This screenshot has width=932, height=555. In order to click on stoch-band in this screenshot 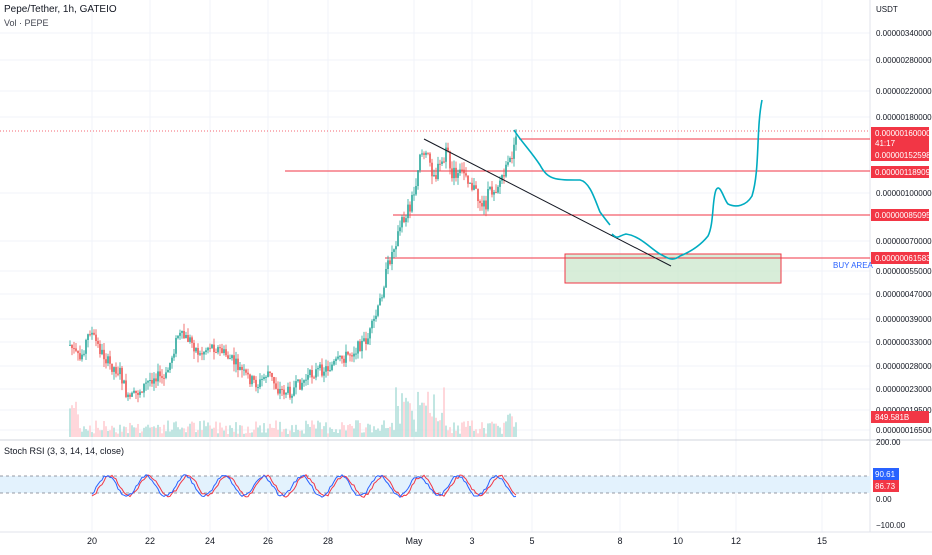, I will do `click(435, 484)`.